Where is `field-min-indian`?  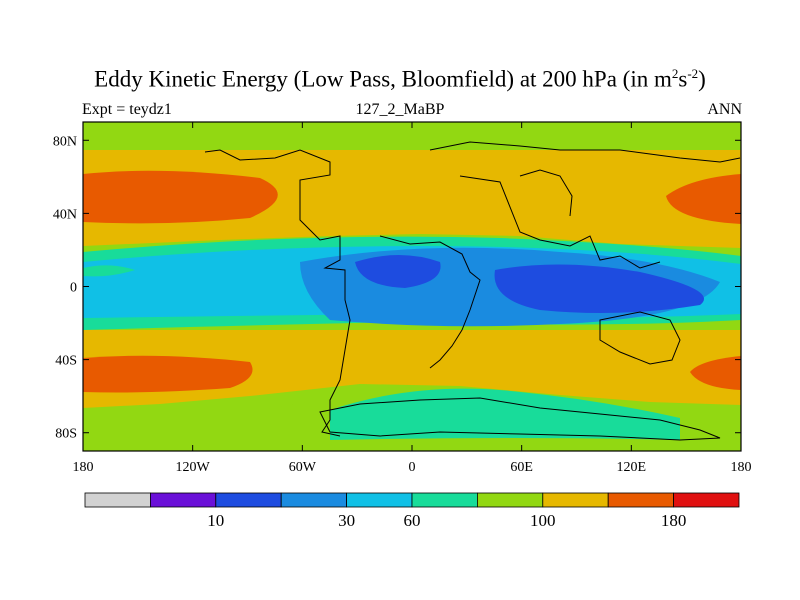
field-min-indian is located at coordinates (599, 289).